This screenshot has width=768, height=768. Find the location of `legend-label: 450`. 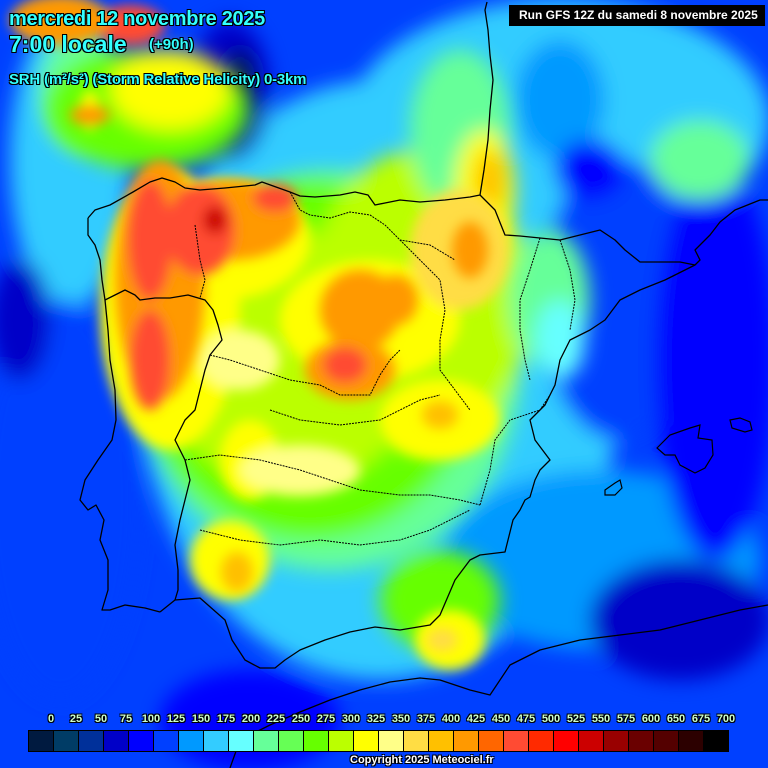

legend-label: 450 is located at coordinates (501, 719).